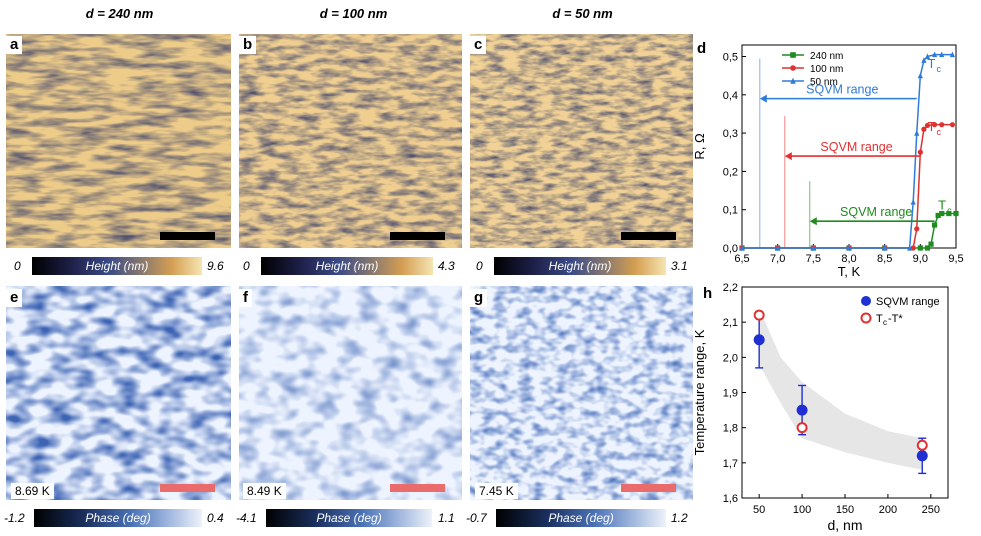  Describe the element at coordinates (730, 429) in the screenshot. I see `y-tick-label: 1,8` at that location.